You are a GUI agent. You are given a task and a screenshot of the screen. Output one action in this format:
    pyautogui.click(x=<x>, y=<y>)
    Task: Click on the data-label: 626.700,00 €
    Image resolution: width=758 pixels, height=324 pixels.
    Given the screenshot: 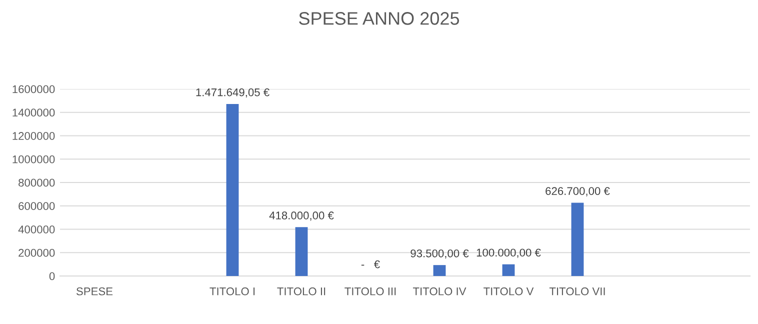 What is the action you would take?
    pyautogui.click(x=578, y=191)
    